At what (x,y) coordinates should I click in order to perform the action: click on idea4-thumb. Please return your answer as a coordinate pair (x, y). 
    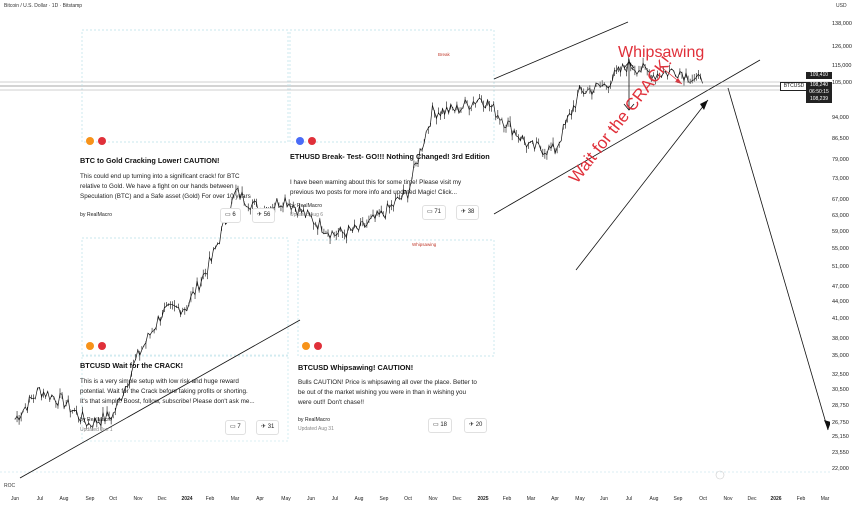
    Looking at the image, I should click on (396, 298).